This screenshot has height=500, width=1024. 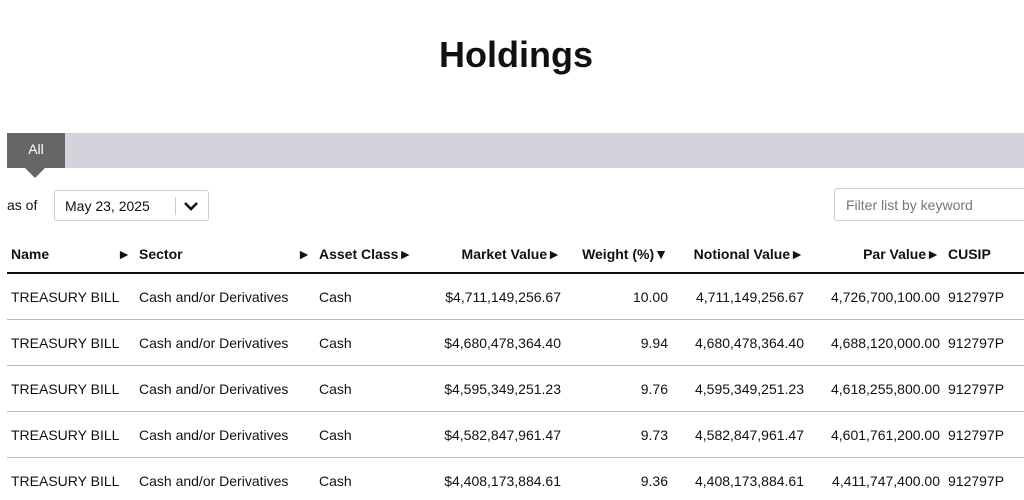 What do you see at coordinates (876, 478) in the screenshot?
I see `table-cell: 4,411,747,400.00` at bounding box center [876, 478].